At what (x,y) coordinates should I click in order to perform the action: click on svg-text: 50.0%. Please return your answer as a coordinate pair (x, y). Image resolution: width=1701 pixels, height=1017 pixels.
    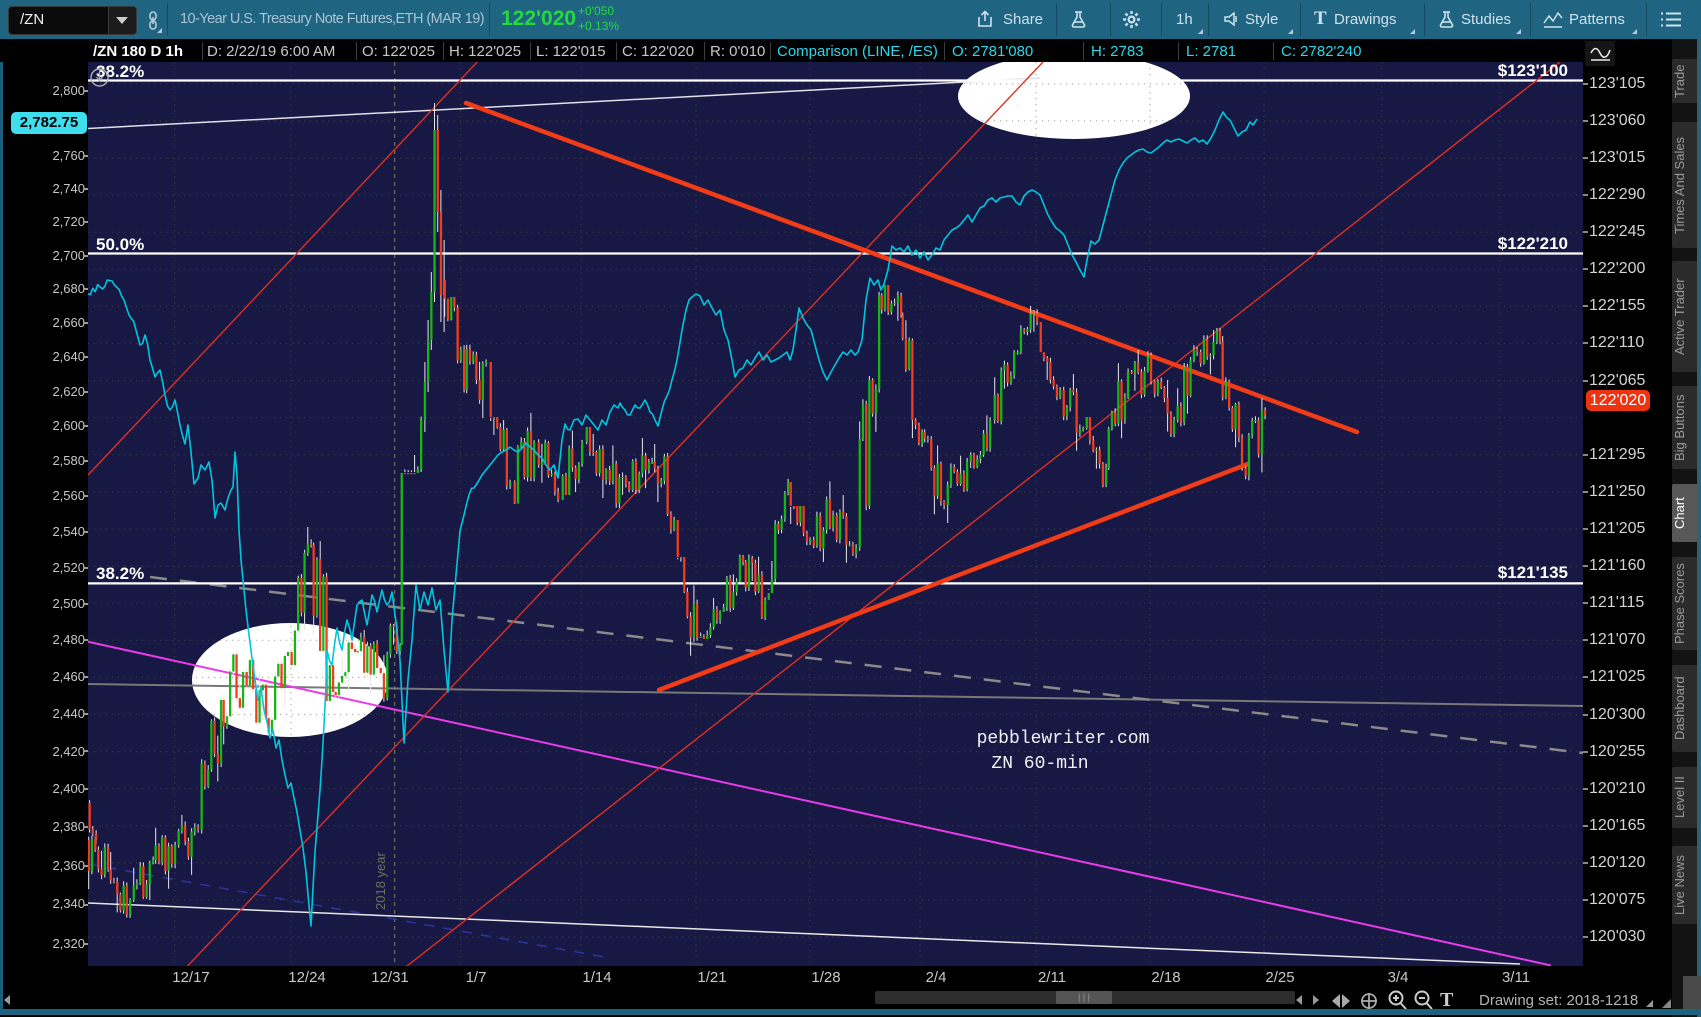
    Looking at the image, I should click on (120, 244).